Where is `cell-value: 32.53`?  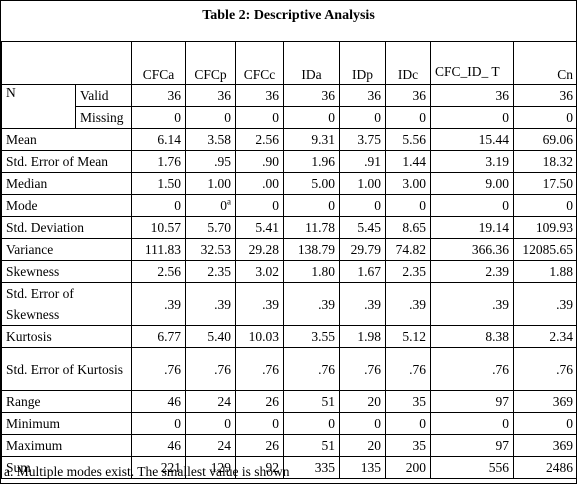 cell-value: 32.53 is located at coordinates (215, 249).